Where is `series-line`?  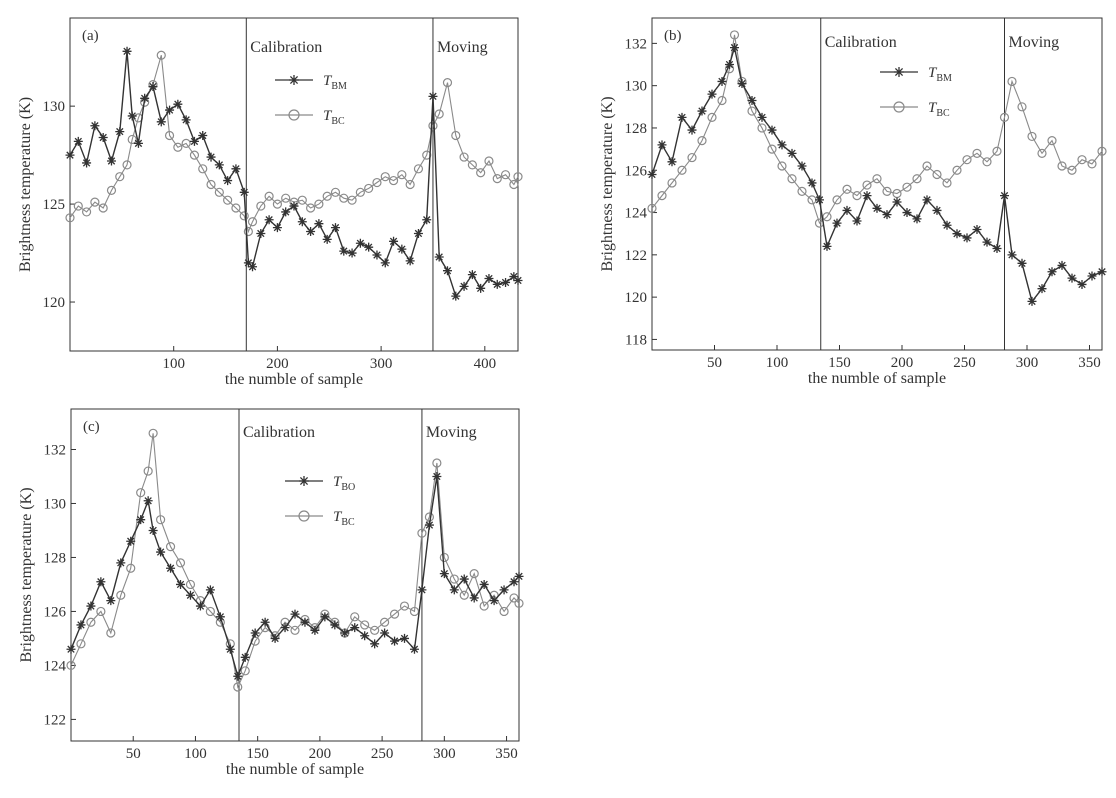
series-line is located at coordinates (877, 129).